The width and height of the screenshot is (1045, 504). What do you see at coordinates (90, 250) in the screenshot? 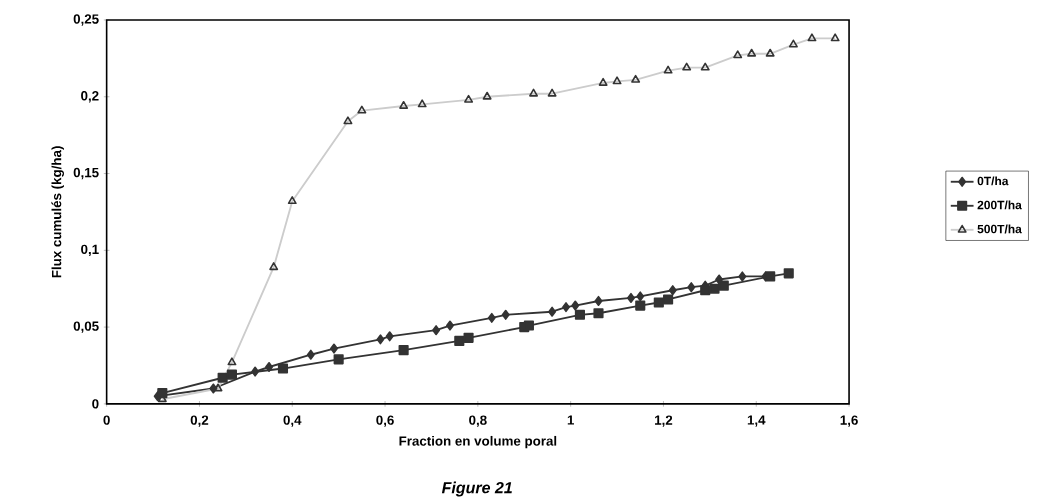
I see `y-tick-label: 0,1` at bounding box center [90, 250].